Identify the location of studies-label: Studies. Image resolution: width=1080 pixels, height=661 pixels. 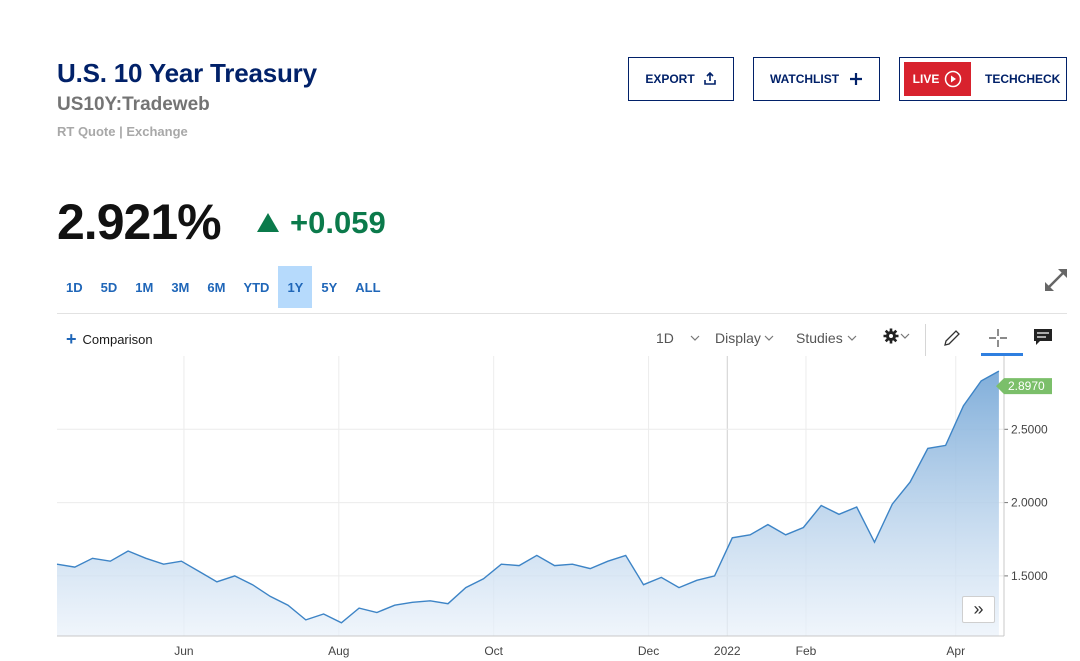
(819, 338).